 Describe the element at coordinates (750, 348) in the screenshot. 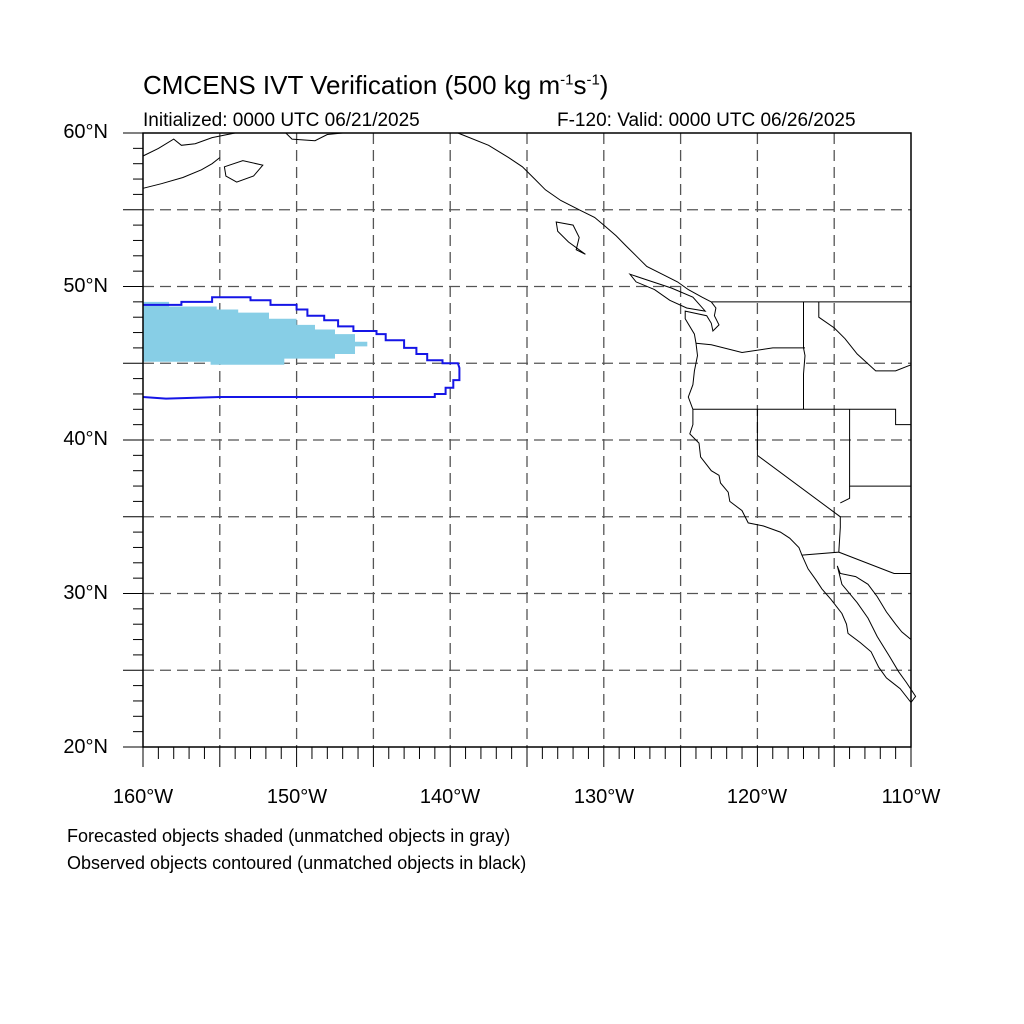

I see `washington-oregon-border` at that location.